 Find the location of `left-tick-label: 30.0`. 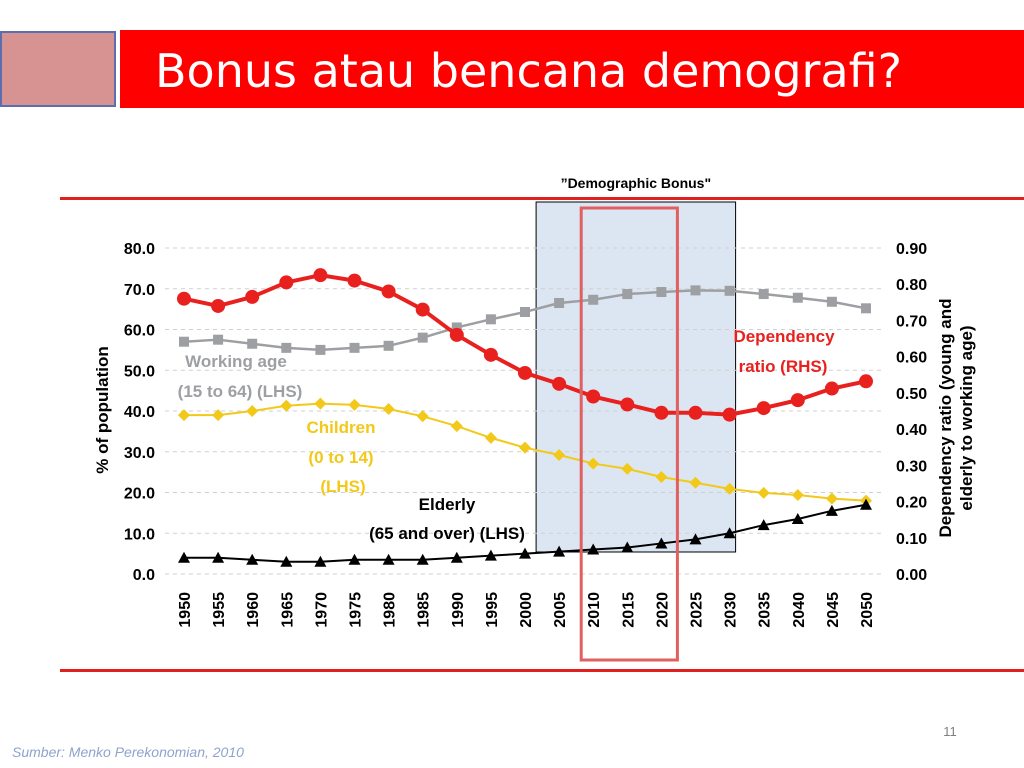

left-tick-label: 30.0 is located at coordinates (139, 453).